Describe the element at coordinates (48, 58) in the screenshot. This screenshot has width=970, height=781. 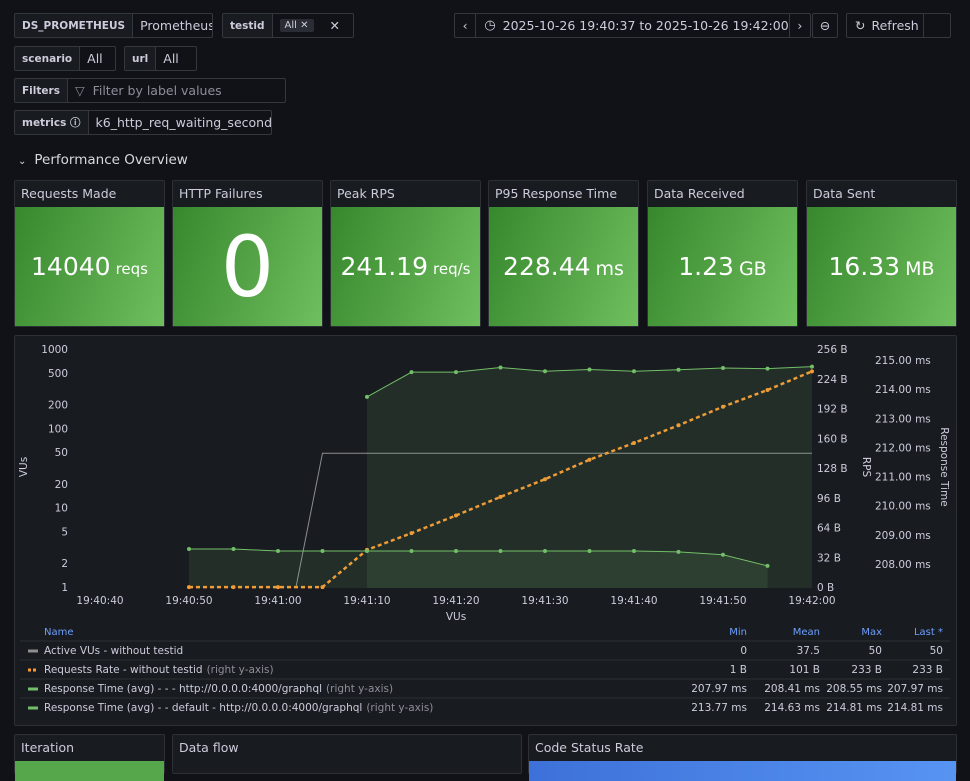
I see `var-label: scenario` at that location.